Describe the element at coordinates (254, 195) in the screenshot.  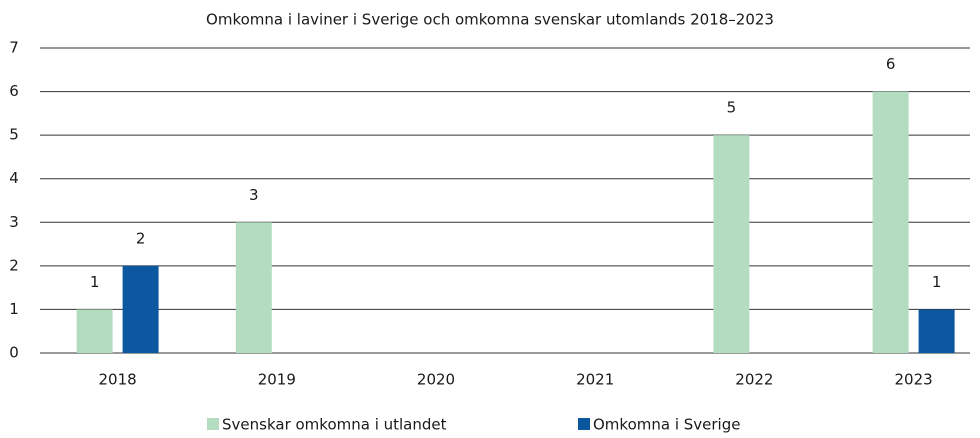
I see `data-label: 3` at that location.